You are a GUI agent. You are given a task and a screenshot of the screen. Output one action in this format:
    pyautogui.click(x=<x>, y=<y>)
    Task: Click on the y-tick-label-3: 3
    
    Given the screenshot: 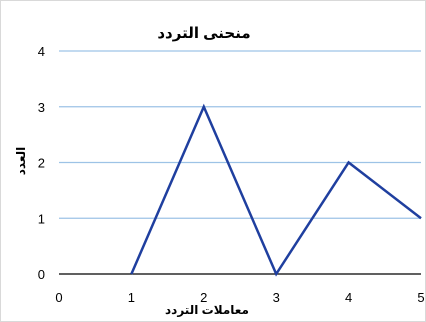 What is the action you would take?
    pyautogui.click(x=41, y=107)
    